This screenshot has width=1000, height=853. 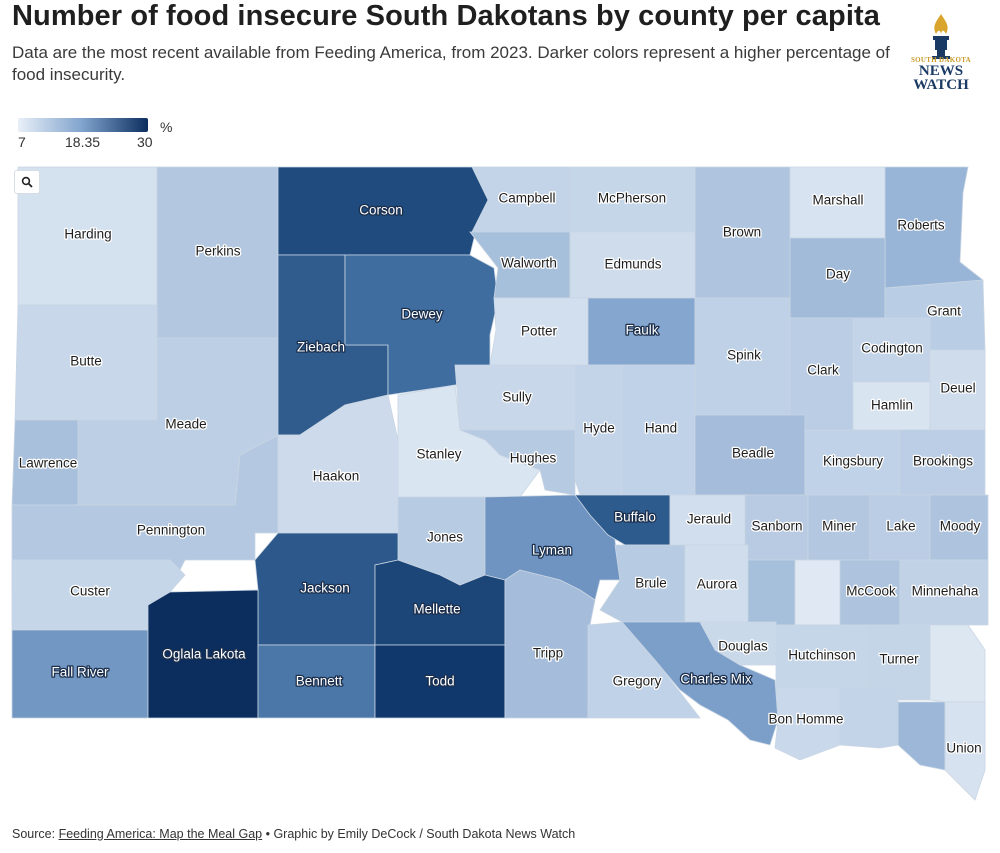 What do you see at coordinates (941, 60) in the screenshot?
I see `logo-line-1: SOUTH DAKOTA` at bounding box center [941, 60].